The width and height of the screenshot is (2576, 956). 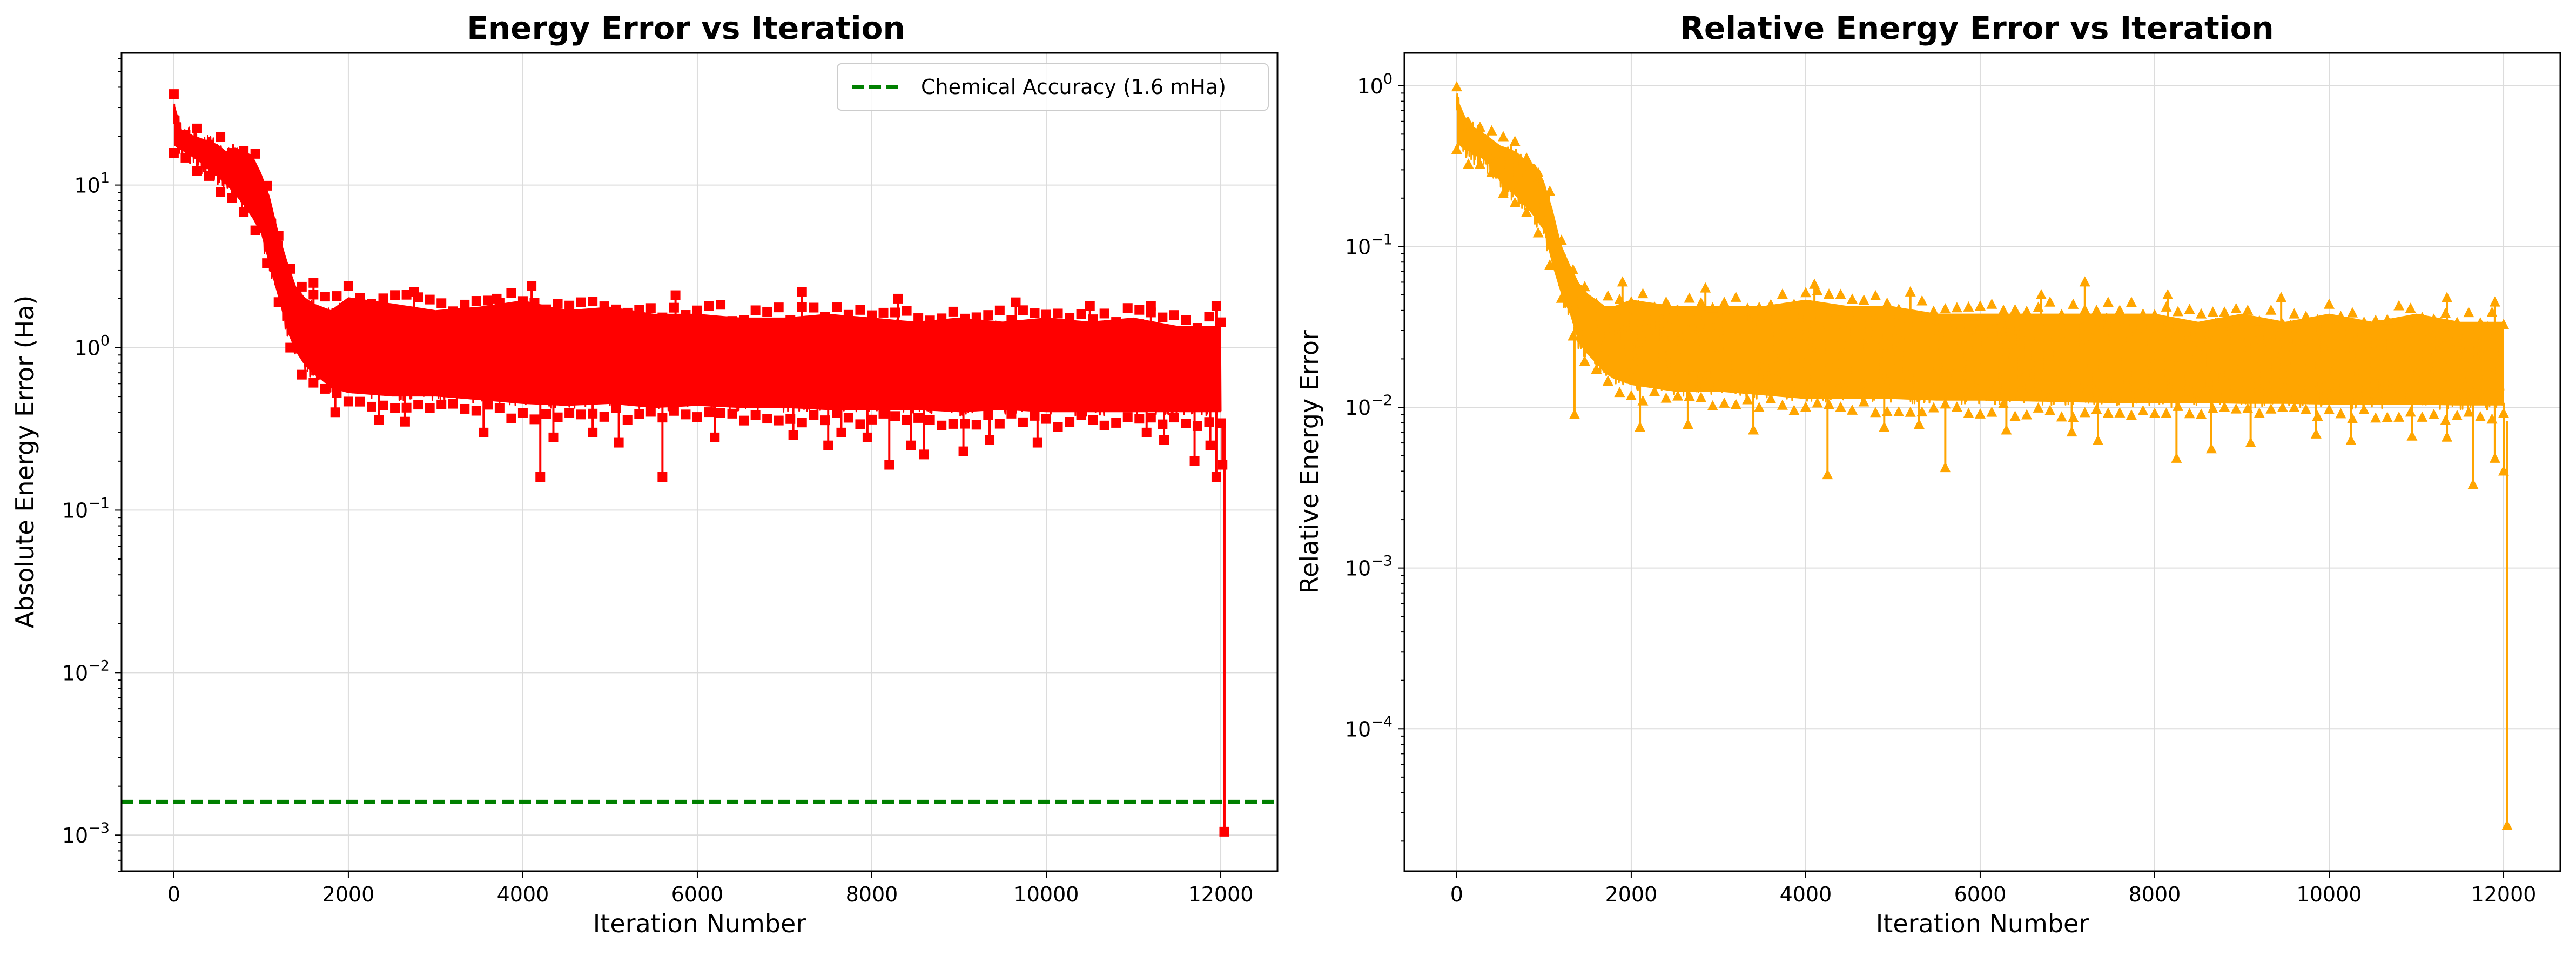 I want to click on x-tick-label: 8000, so click(x=872, y=894).